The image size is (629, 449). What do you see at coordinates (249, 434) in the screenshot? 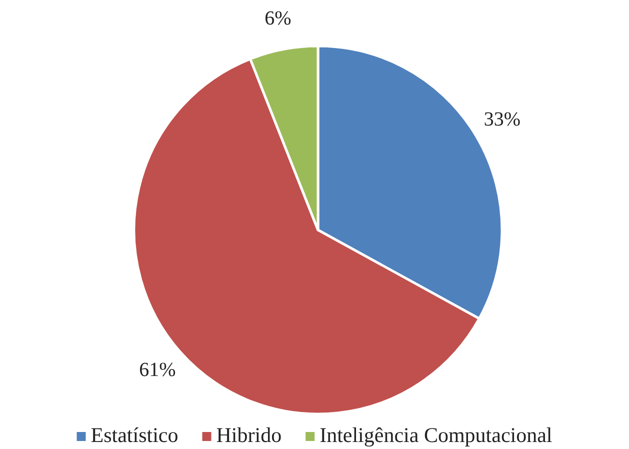
I see `legend-label: Hibrido` at bounding box center [249, 434].